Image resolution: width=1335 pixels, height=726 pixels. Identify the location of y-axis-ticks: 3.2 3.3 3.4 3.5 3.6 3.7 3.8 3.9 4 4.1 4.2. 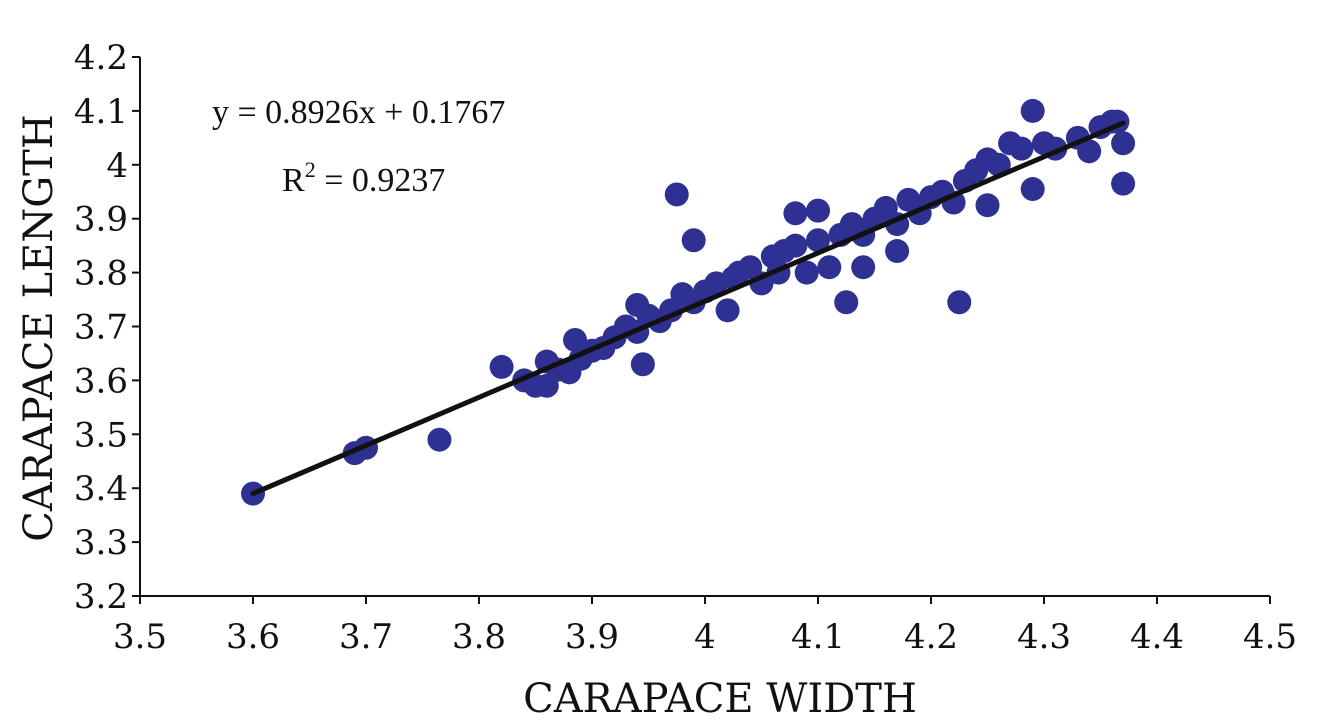
(107, 327).